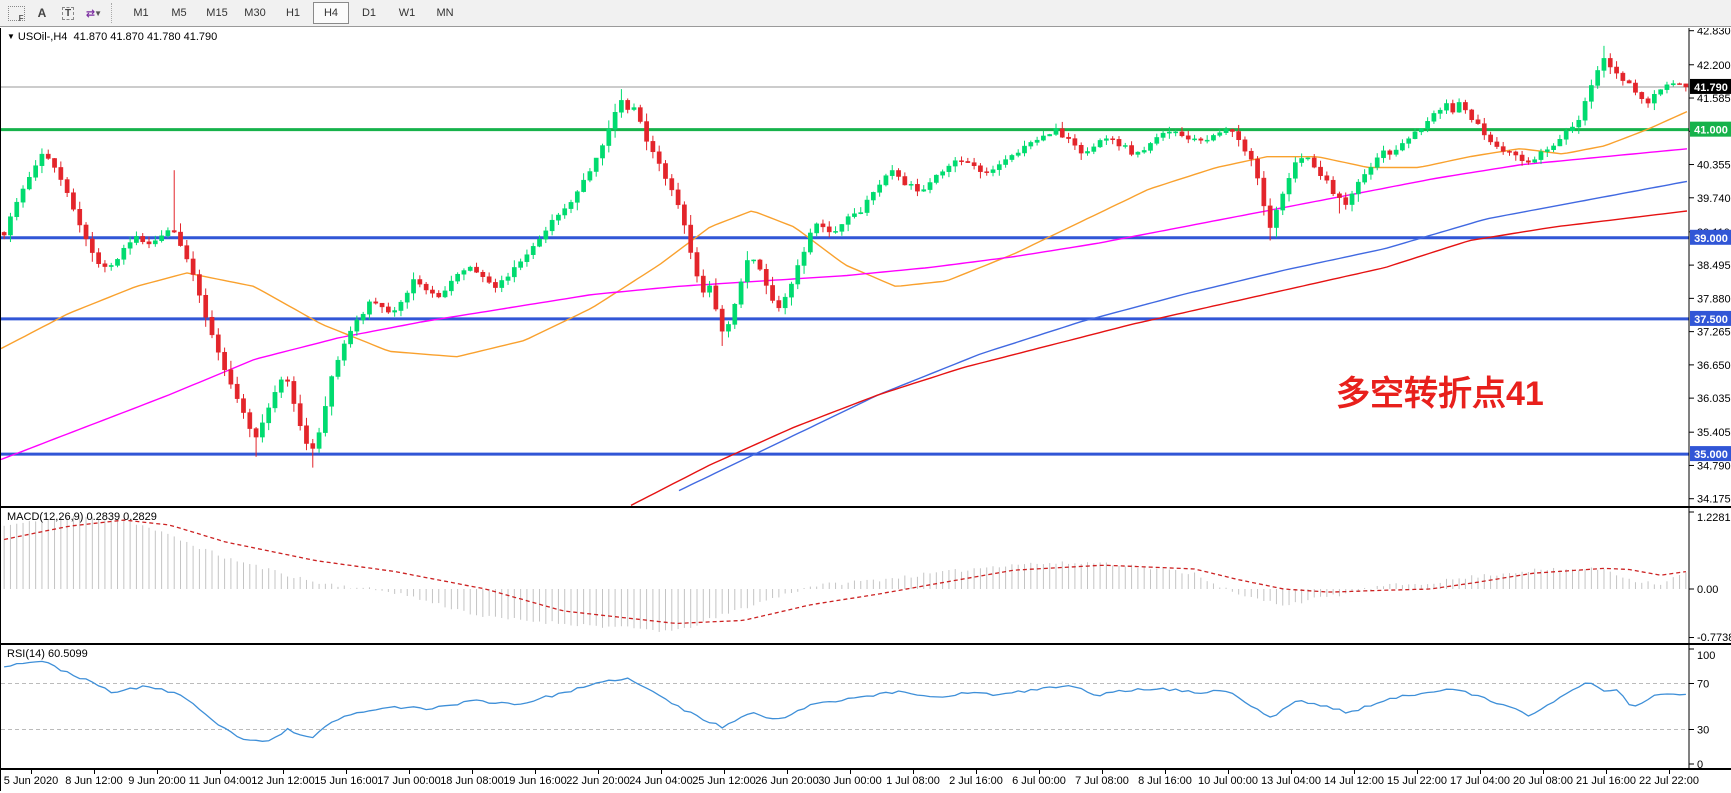  Describe the element at coordinates (1417, 781) in the screenshot. I see `time-label: 15 Jul 22:00` at that location.